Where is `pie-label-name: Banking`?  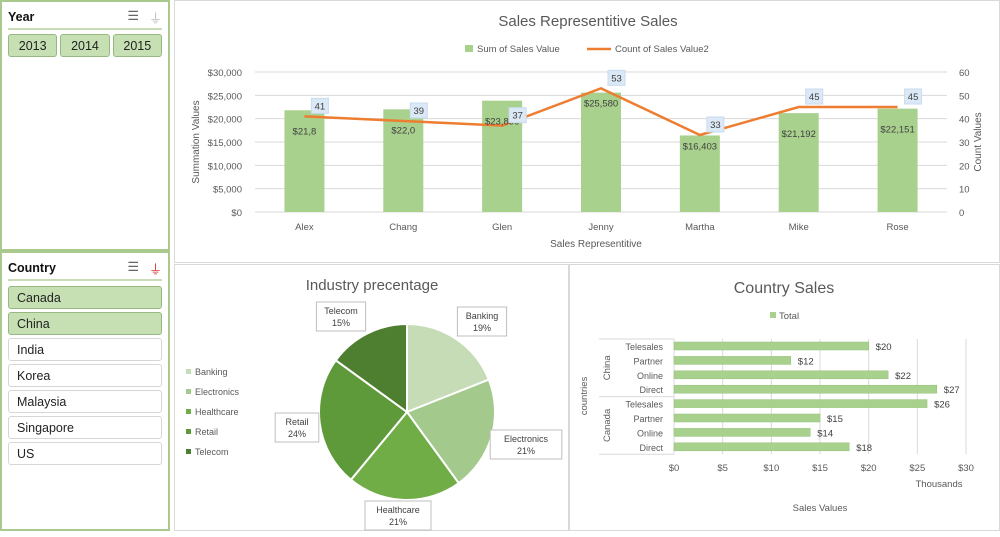 pie-label-name: Banking is located at coordinates (482, 316).